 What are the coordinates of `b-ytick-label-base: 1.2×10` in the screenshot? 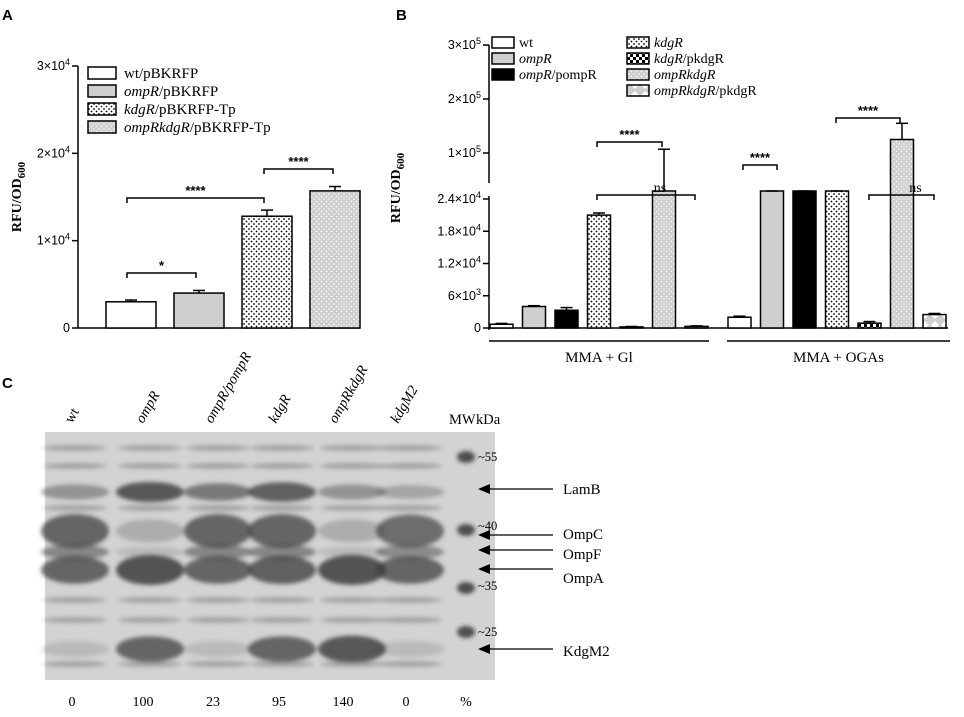 It's located at (456, 264).